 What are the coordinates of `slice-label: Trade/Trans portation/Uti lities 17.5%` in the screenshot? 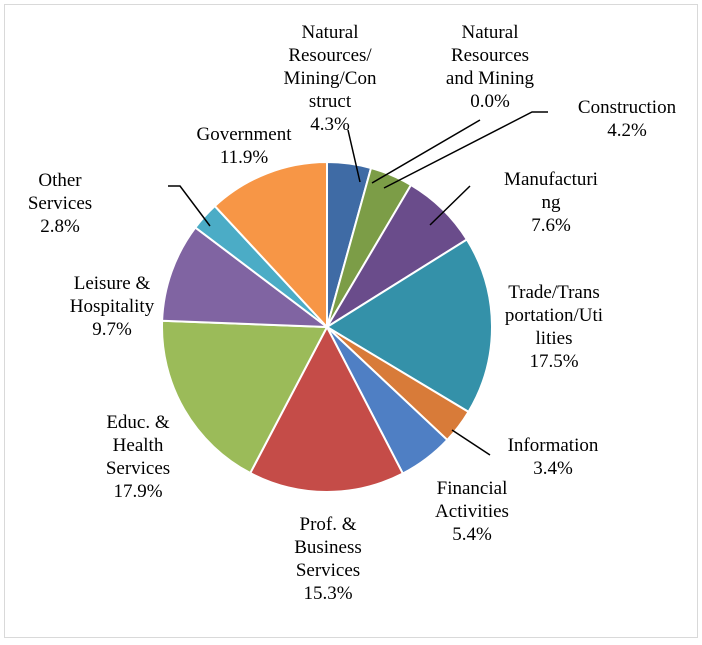 It's located at (554, 327).